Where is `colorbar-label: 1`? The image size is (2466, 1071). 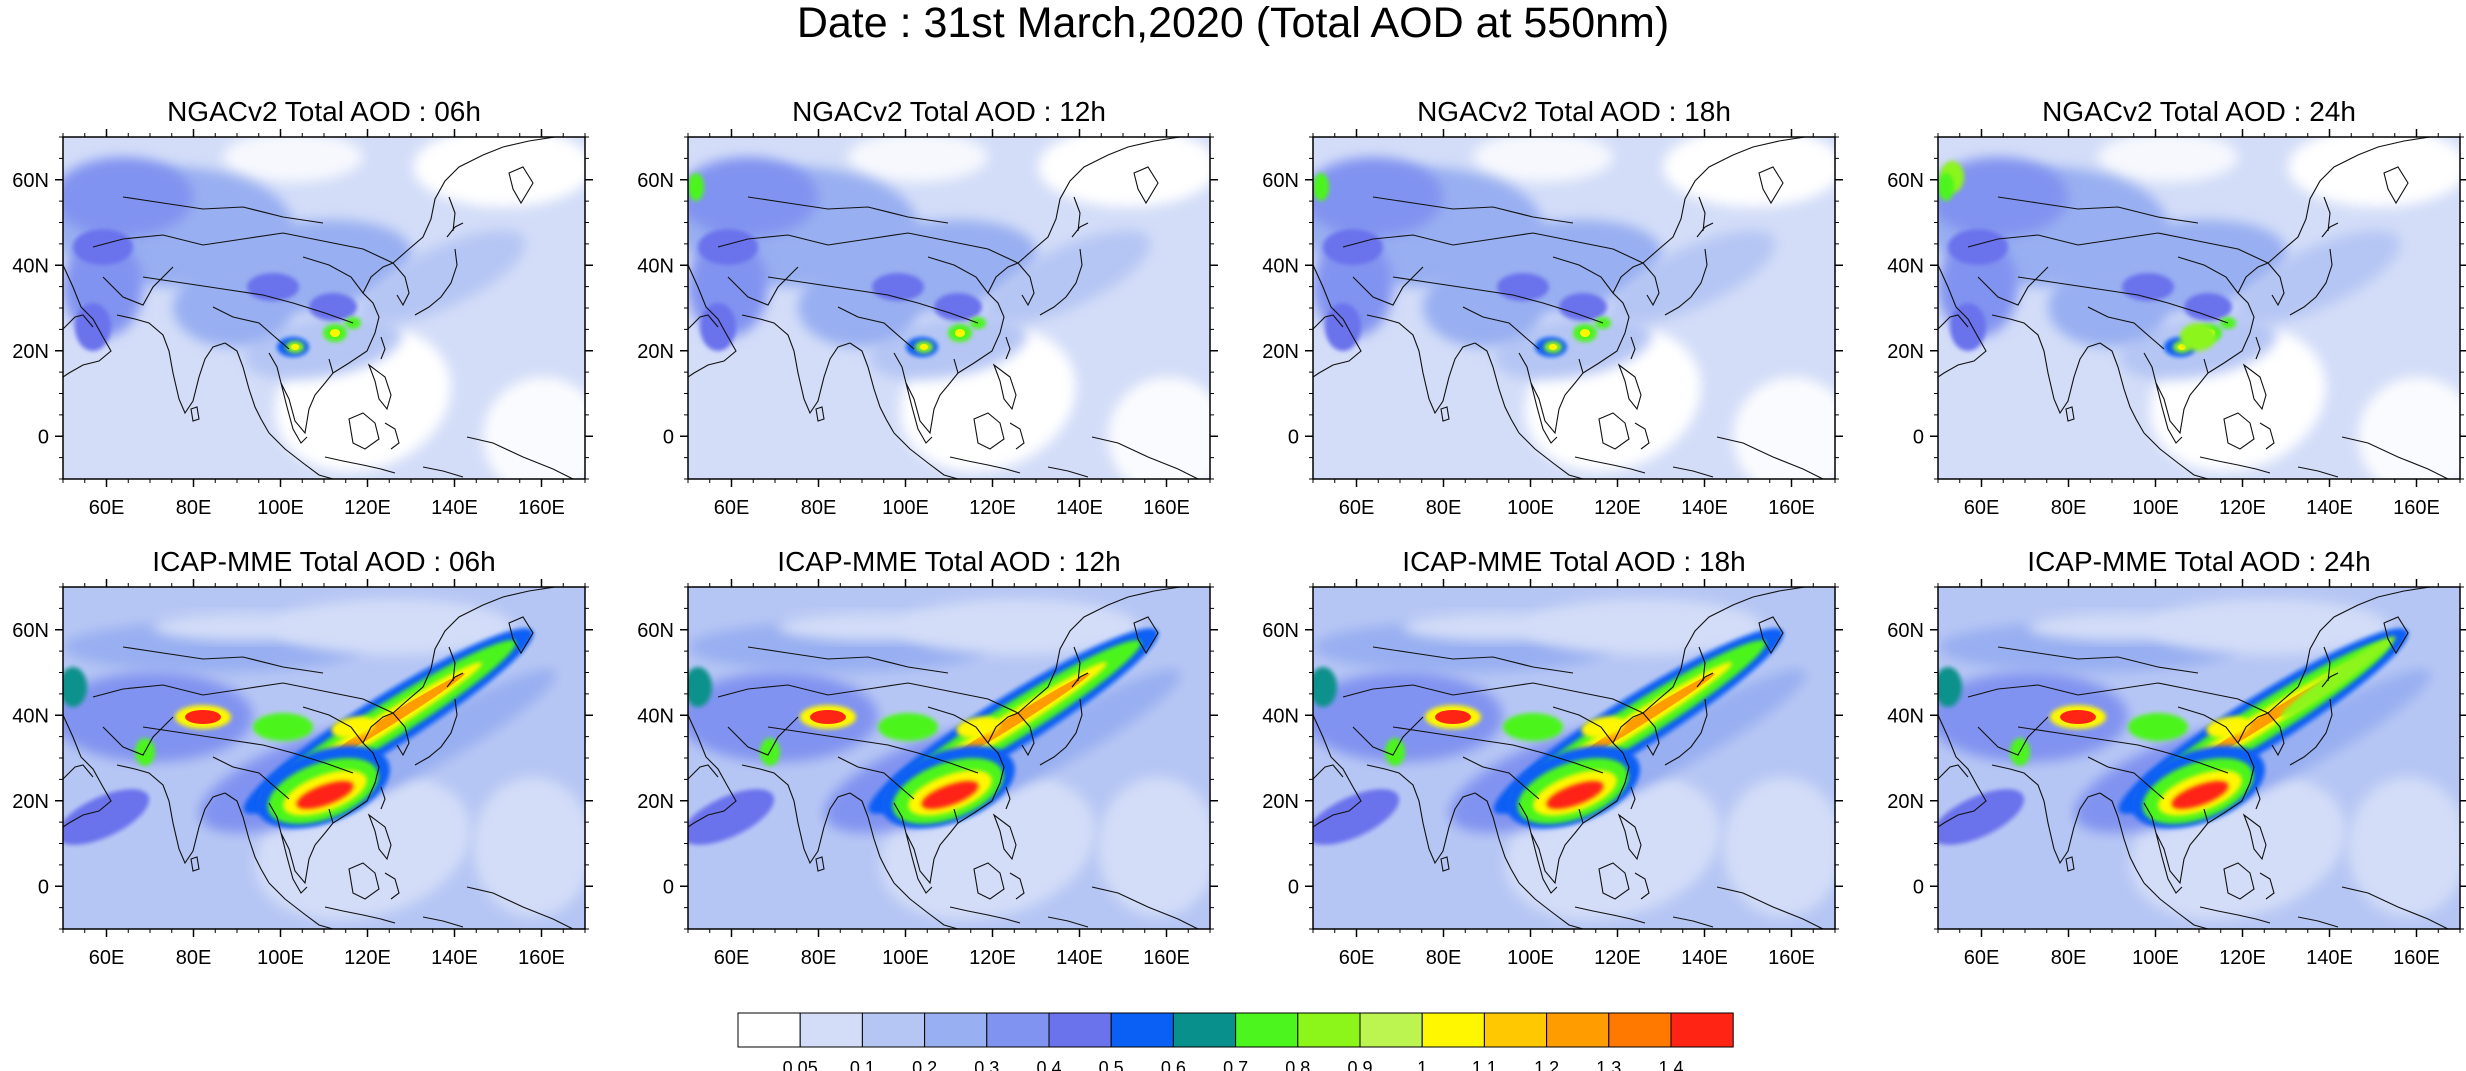 colorbar-label: 1 is located at coordinates (1422, 1064).